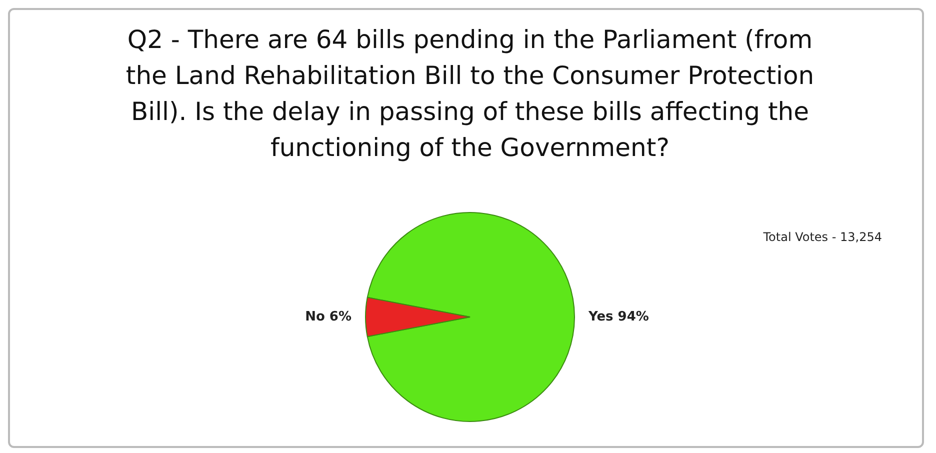 This screenshot has height=453, width=936. Describe the element at coordinates (618, 316) in the screenshot. I see `slice-label: Yes 94%` at that location.